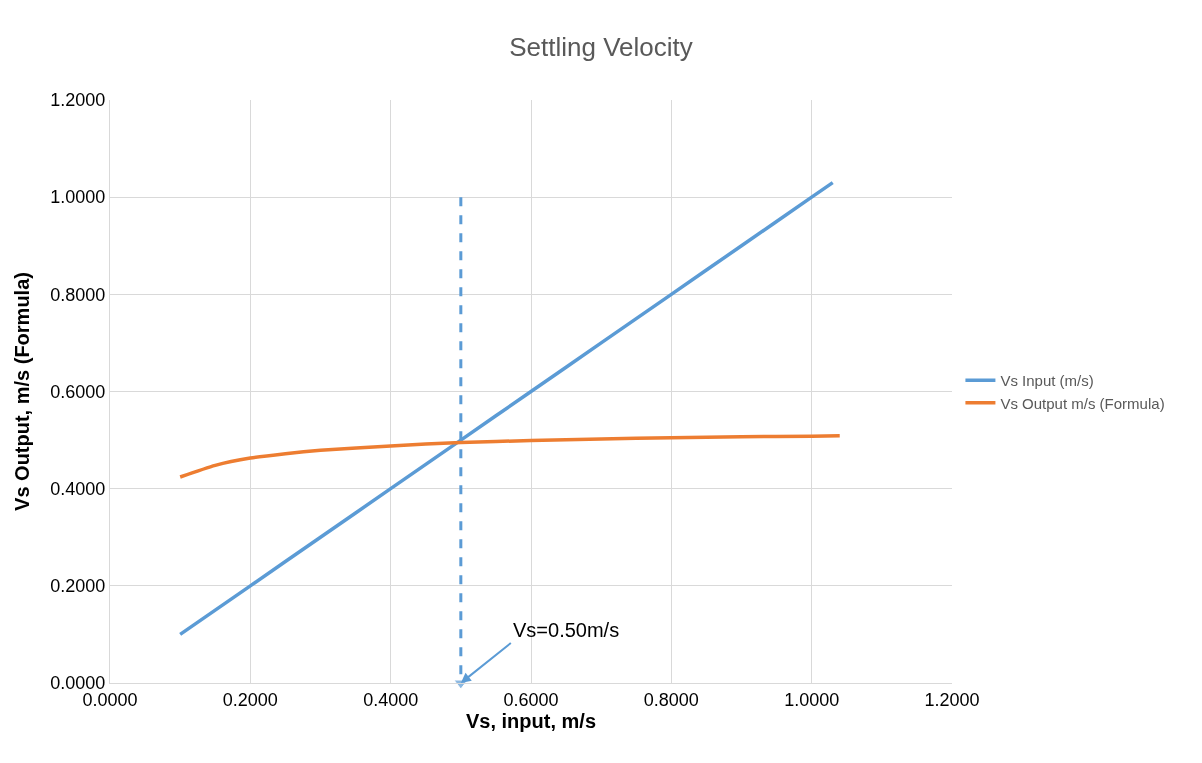 The image size is (1202, 763). What do you see at coordinates (391, 699) in the screenshot?
I see `x-tick-label: 0.4000` at bounding box center [391, 699].